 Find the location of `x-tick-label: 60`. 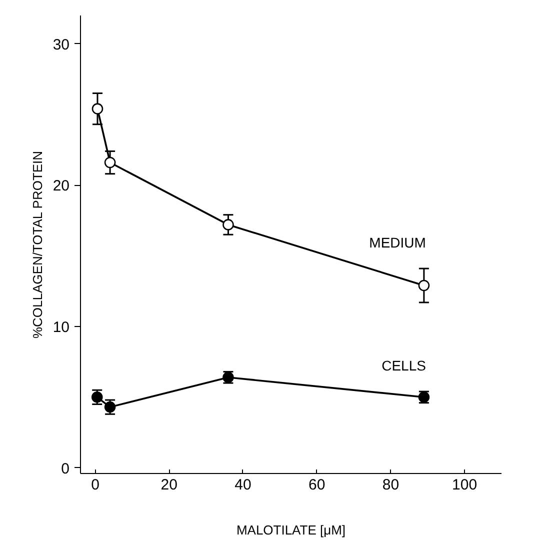

x-tick-label: 60 is located at coordinates (317, 485).